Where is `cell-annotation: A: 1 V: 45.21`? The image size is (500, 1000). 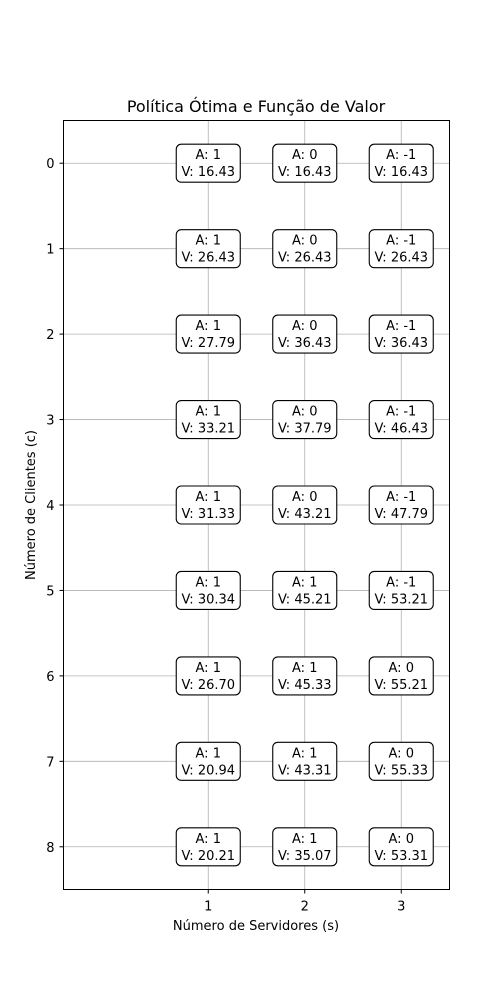 cell-annotation: A: 1 V: 45.21 is located at coordinates (305, 590).